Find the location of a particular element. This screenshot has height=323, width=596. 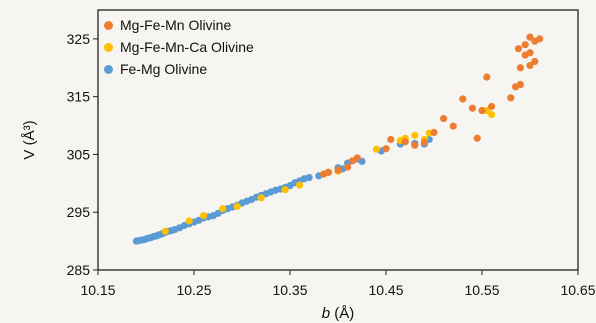

x-tick-label: 10.35 is located at coordinates (289, 290).